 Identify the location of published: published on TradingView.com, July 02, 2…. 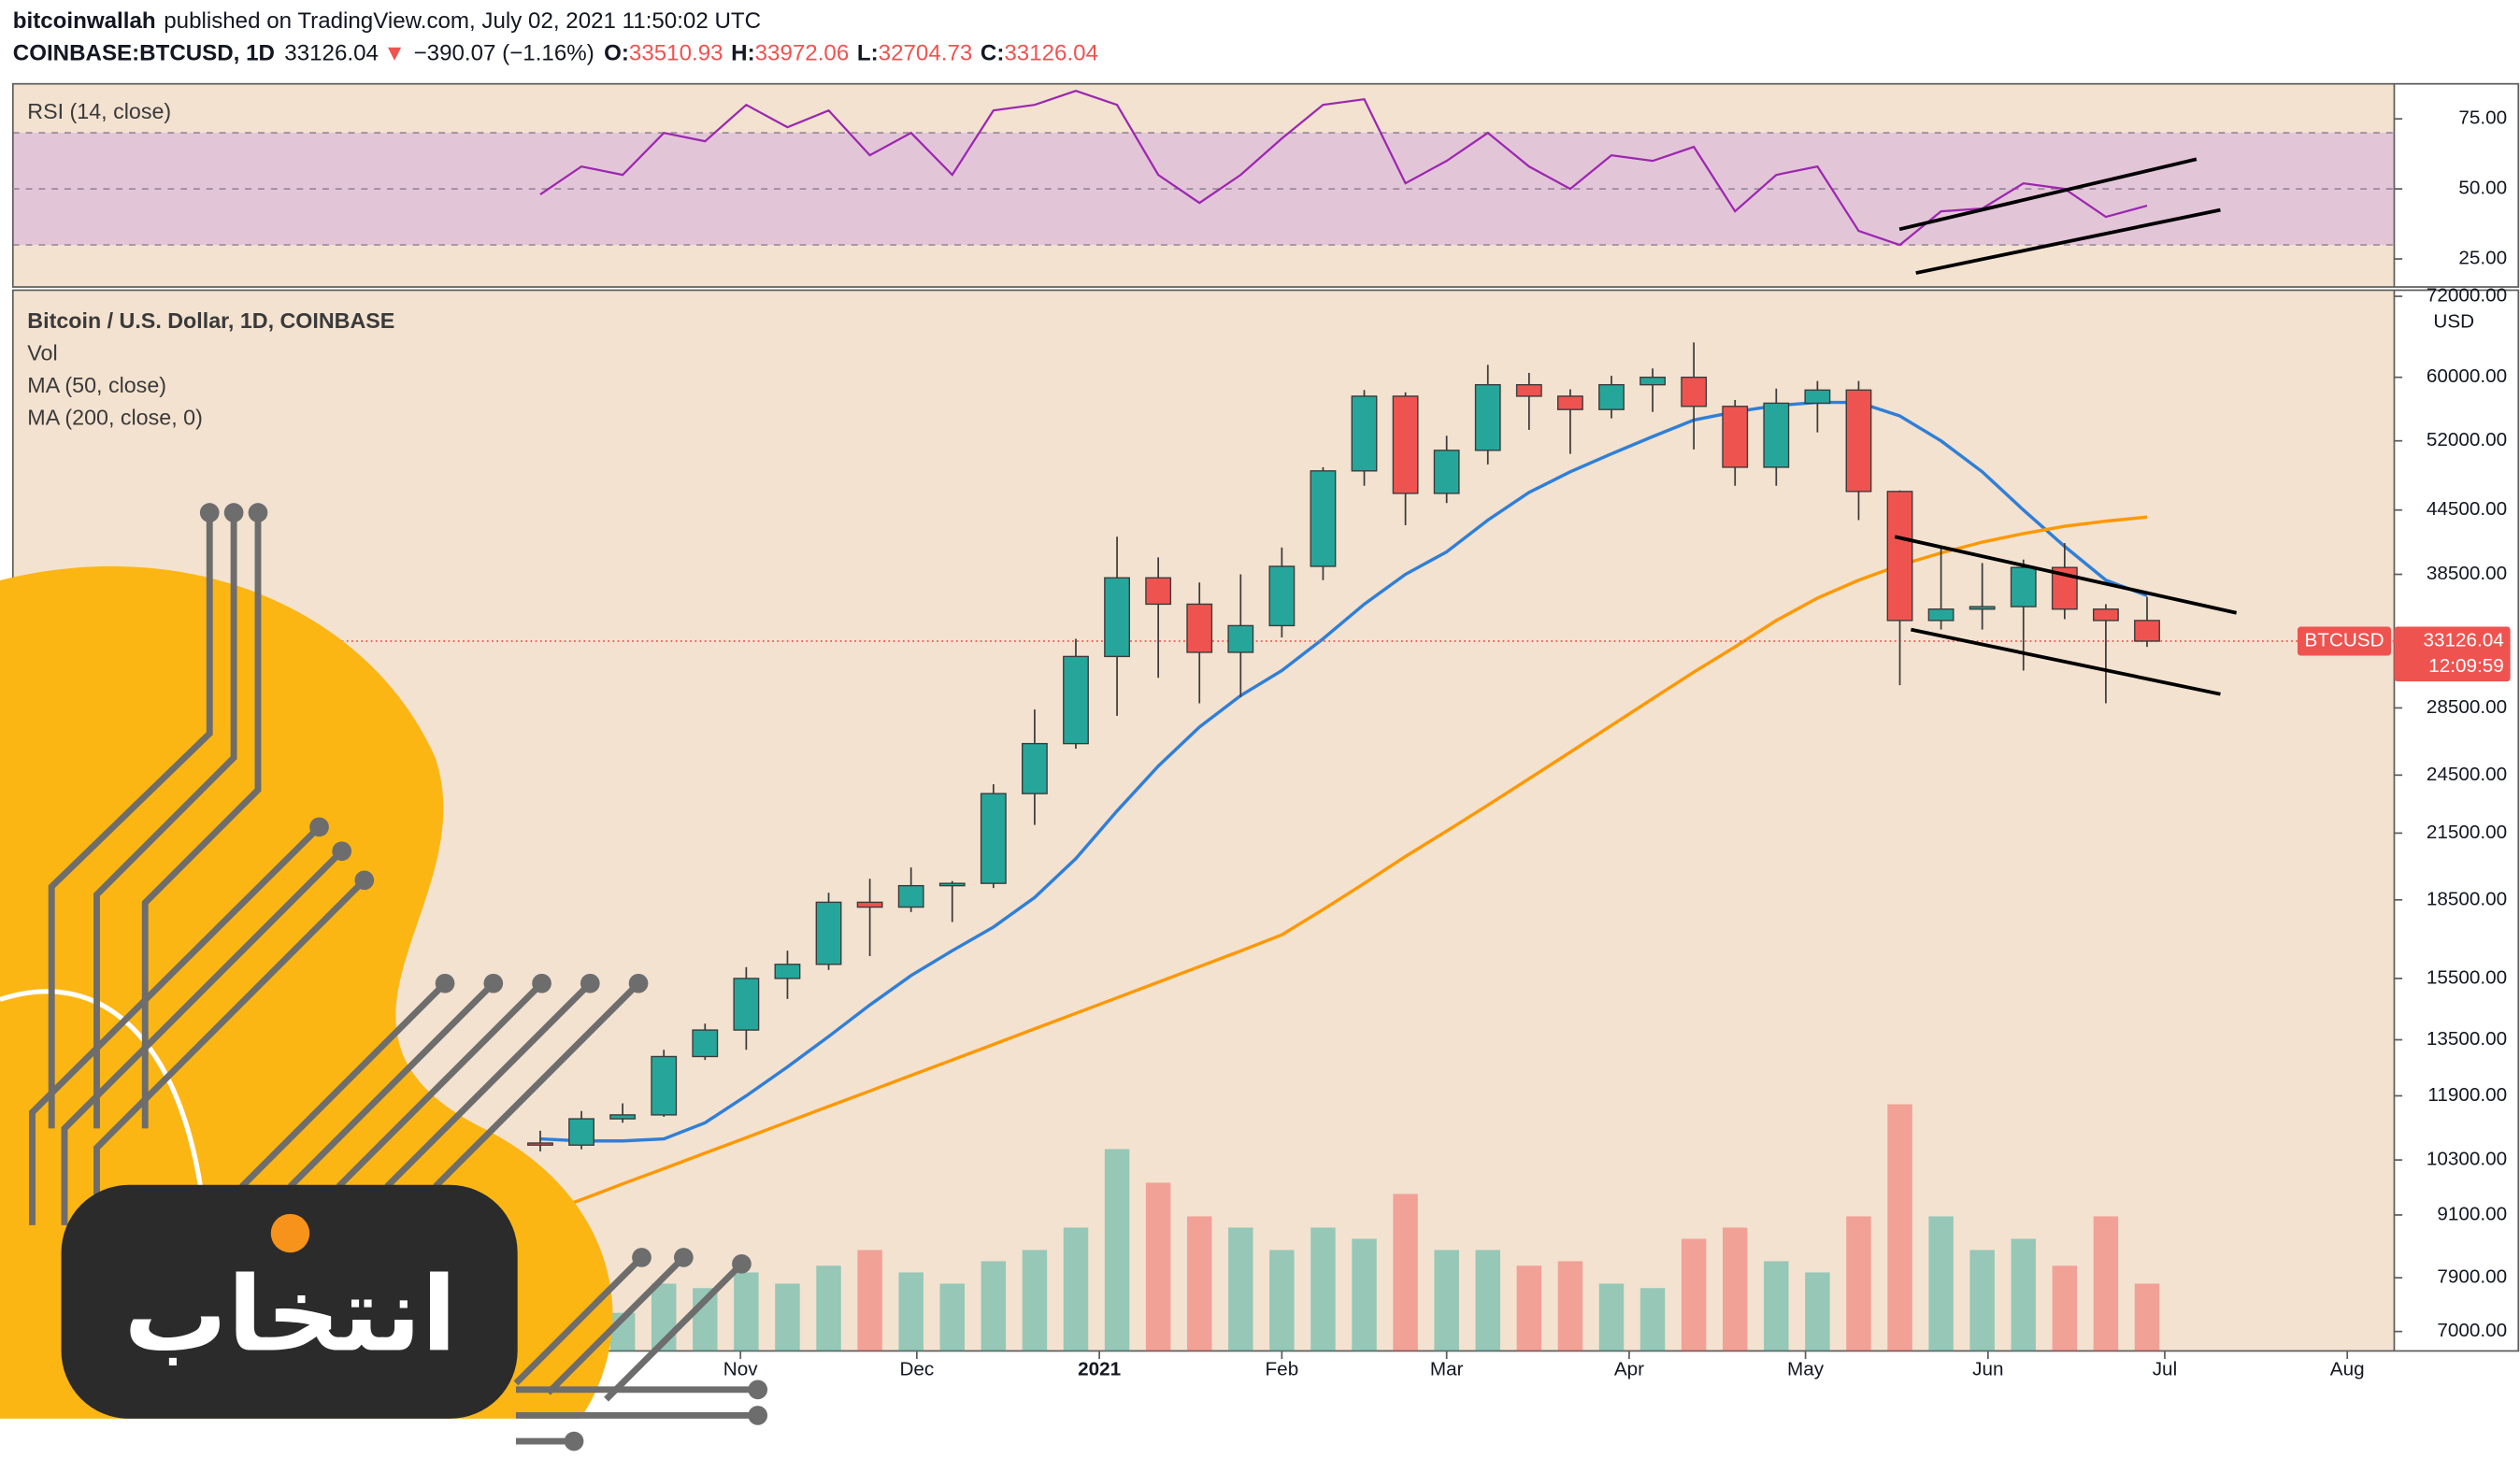
(462, 22).